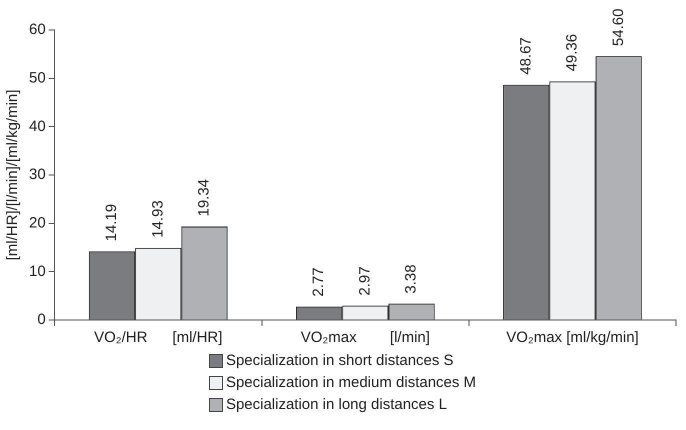  I want to click on x-tick-label: VO₂/HR [ml/HR], so click(158, 337).